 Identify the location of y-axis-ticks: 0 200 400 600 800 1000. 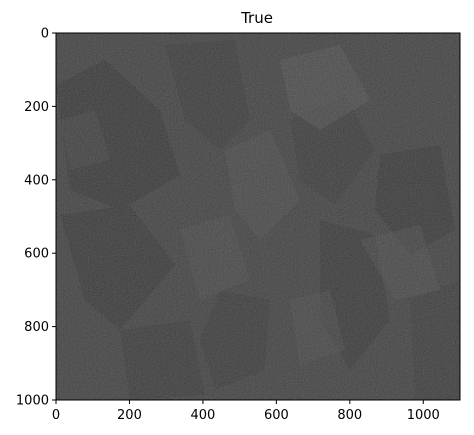
(36, 218).